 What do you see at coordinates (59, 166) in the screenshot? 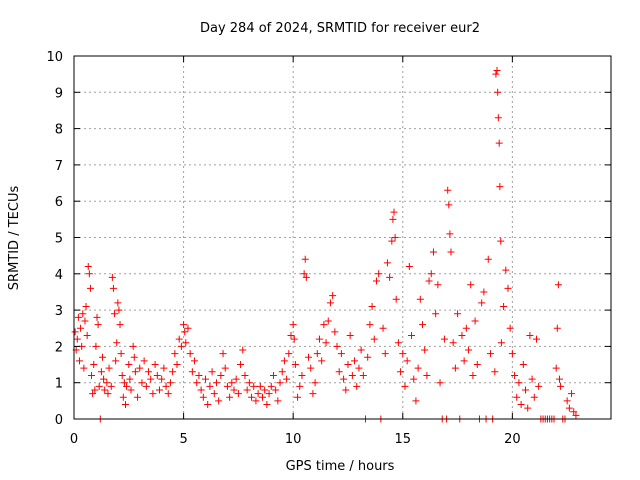
I see `y-tick-label: 7` at bounding box center [59, 166].